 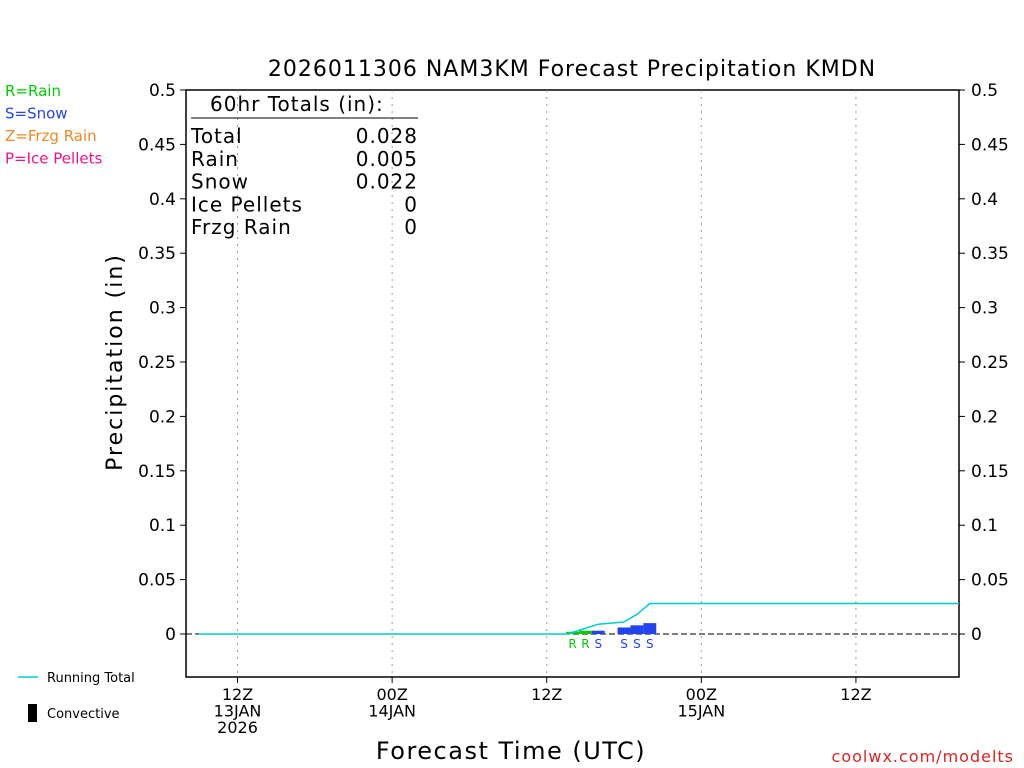 I want to click on x-tick-label: 2026, so click(x=237, y=727).